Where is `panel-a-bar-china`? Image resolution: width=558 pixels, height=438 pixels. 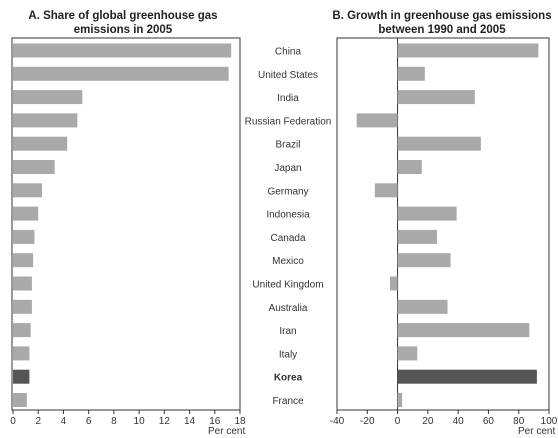
panel-a-bar-china is located at coordinates (122, 50).